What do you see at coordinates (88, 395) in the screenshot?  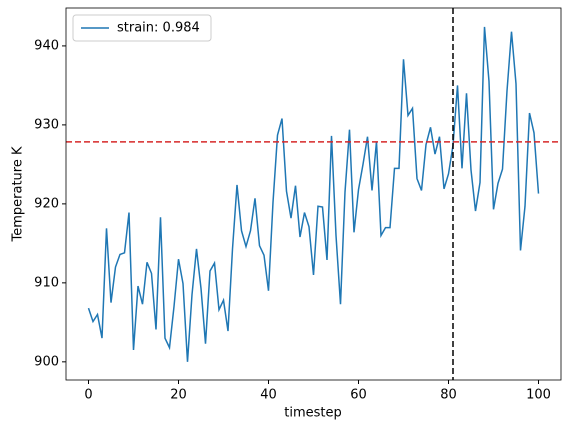 I see `x-tick-label: 0` at bounding box center [88, 395].